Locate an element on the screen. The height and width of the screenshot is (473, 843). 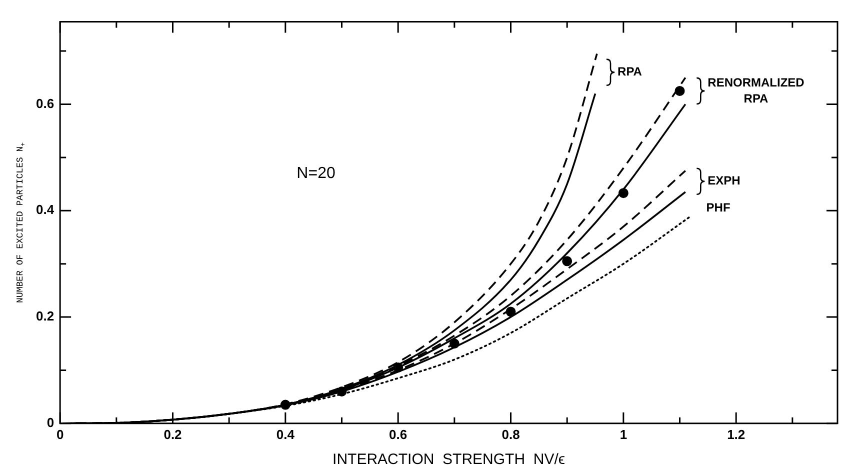
x-tick-label: 1.2 is located at coordinates (736, 434).